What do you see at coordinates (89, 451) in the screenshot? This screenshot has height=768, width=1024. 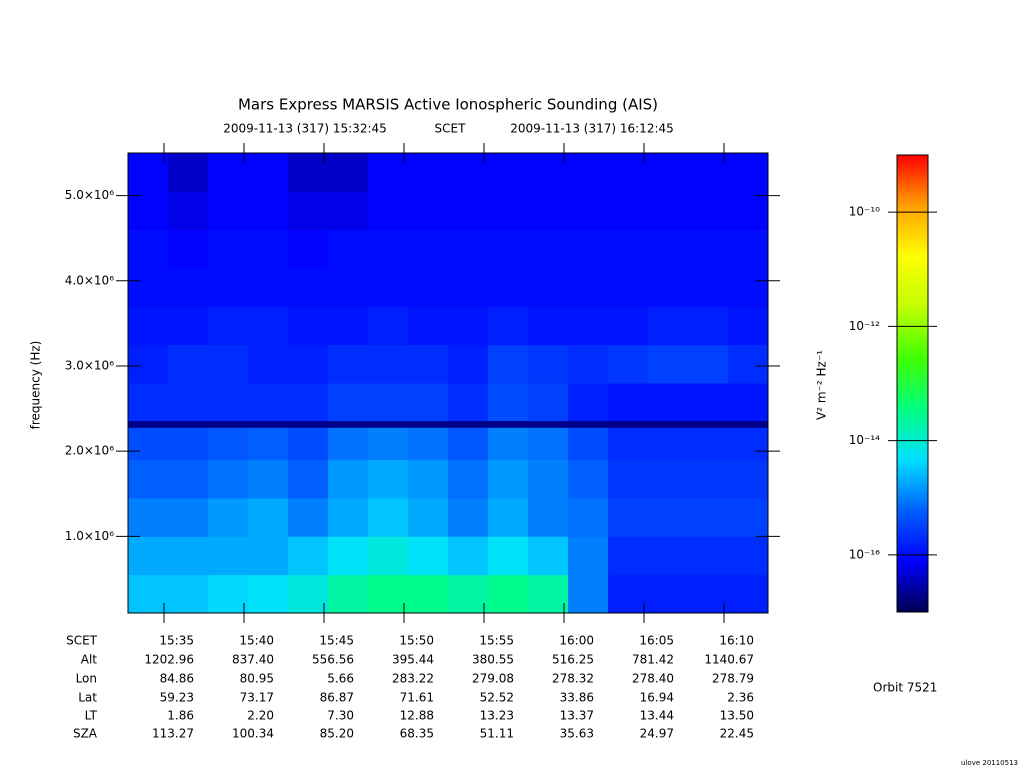 I see `y-tick-label: 2.0×10⁶` at bounding box center [89, 451].